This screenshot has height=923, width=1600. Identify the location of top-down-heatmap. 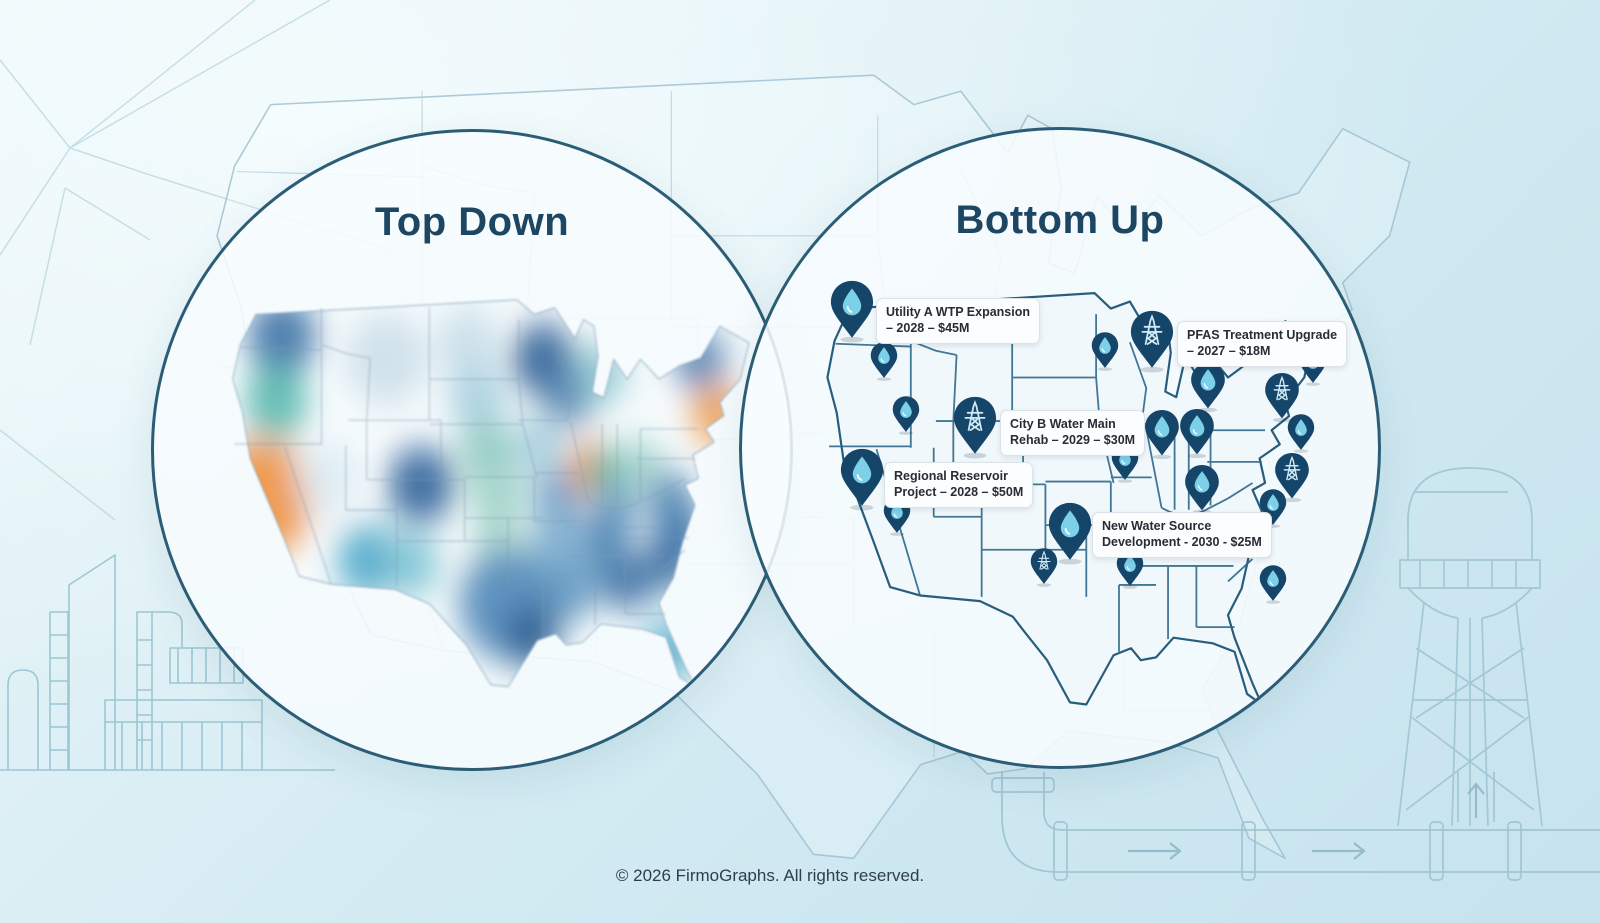
(491, 493).